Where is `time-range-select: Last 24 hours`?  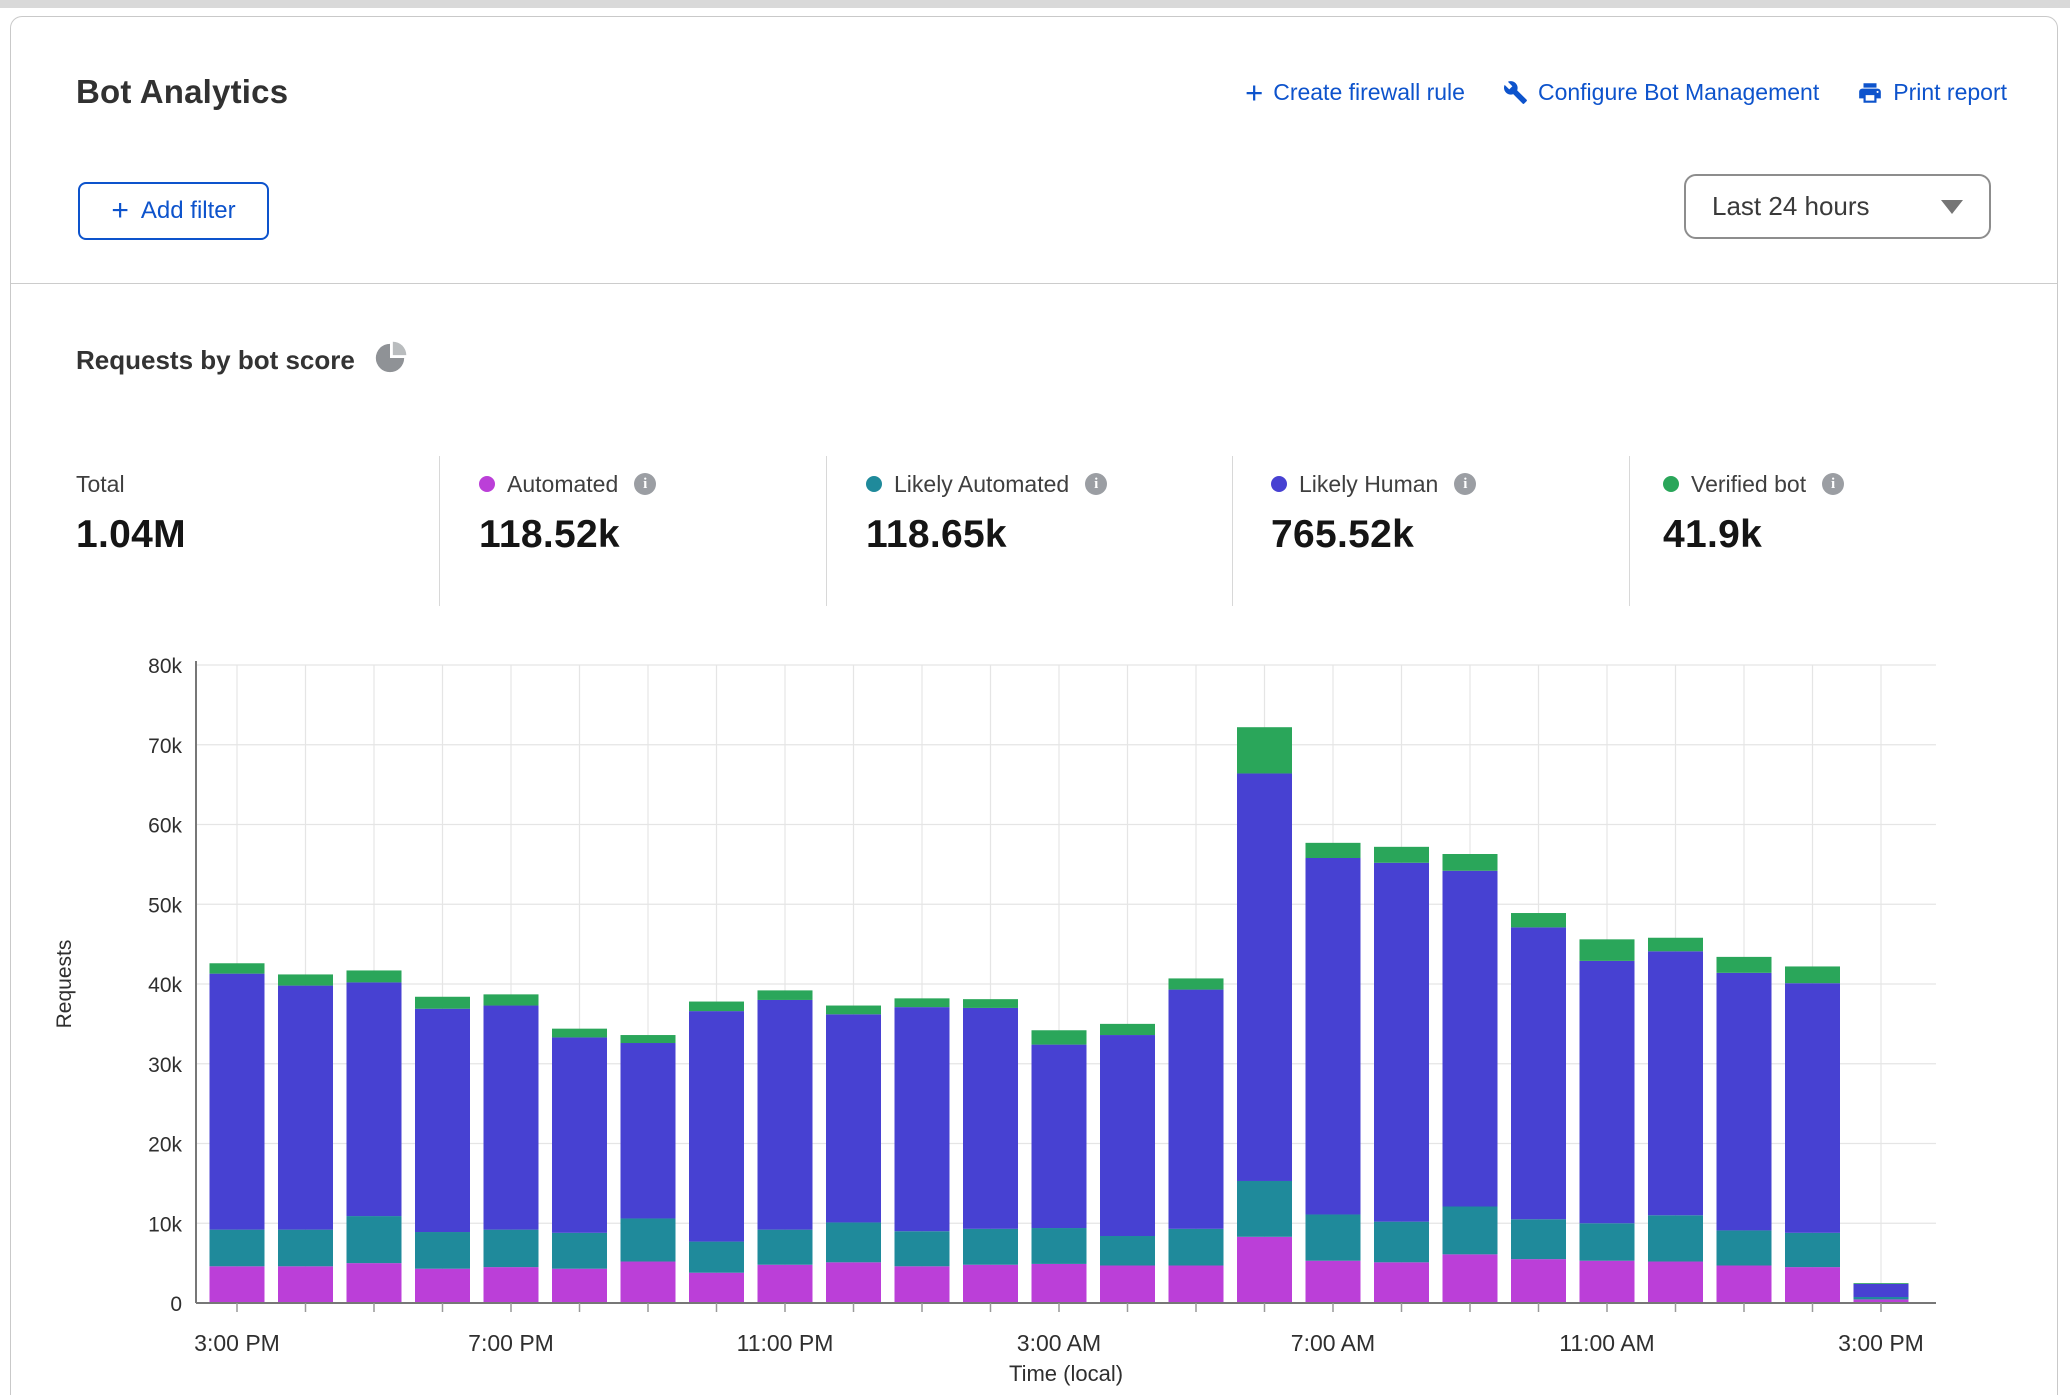
time-range-select: Last 24 hours is located at coordinates (1837, 206).